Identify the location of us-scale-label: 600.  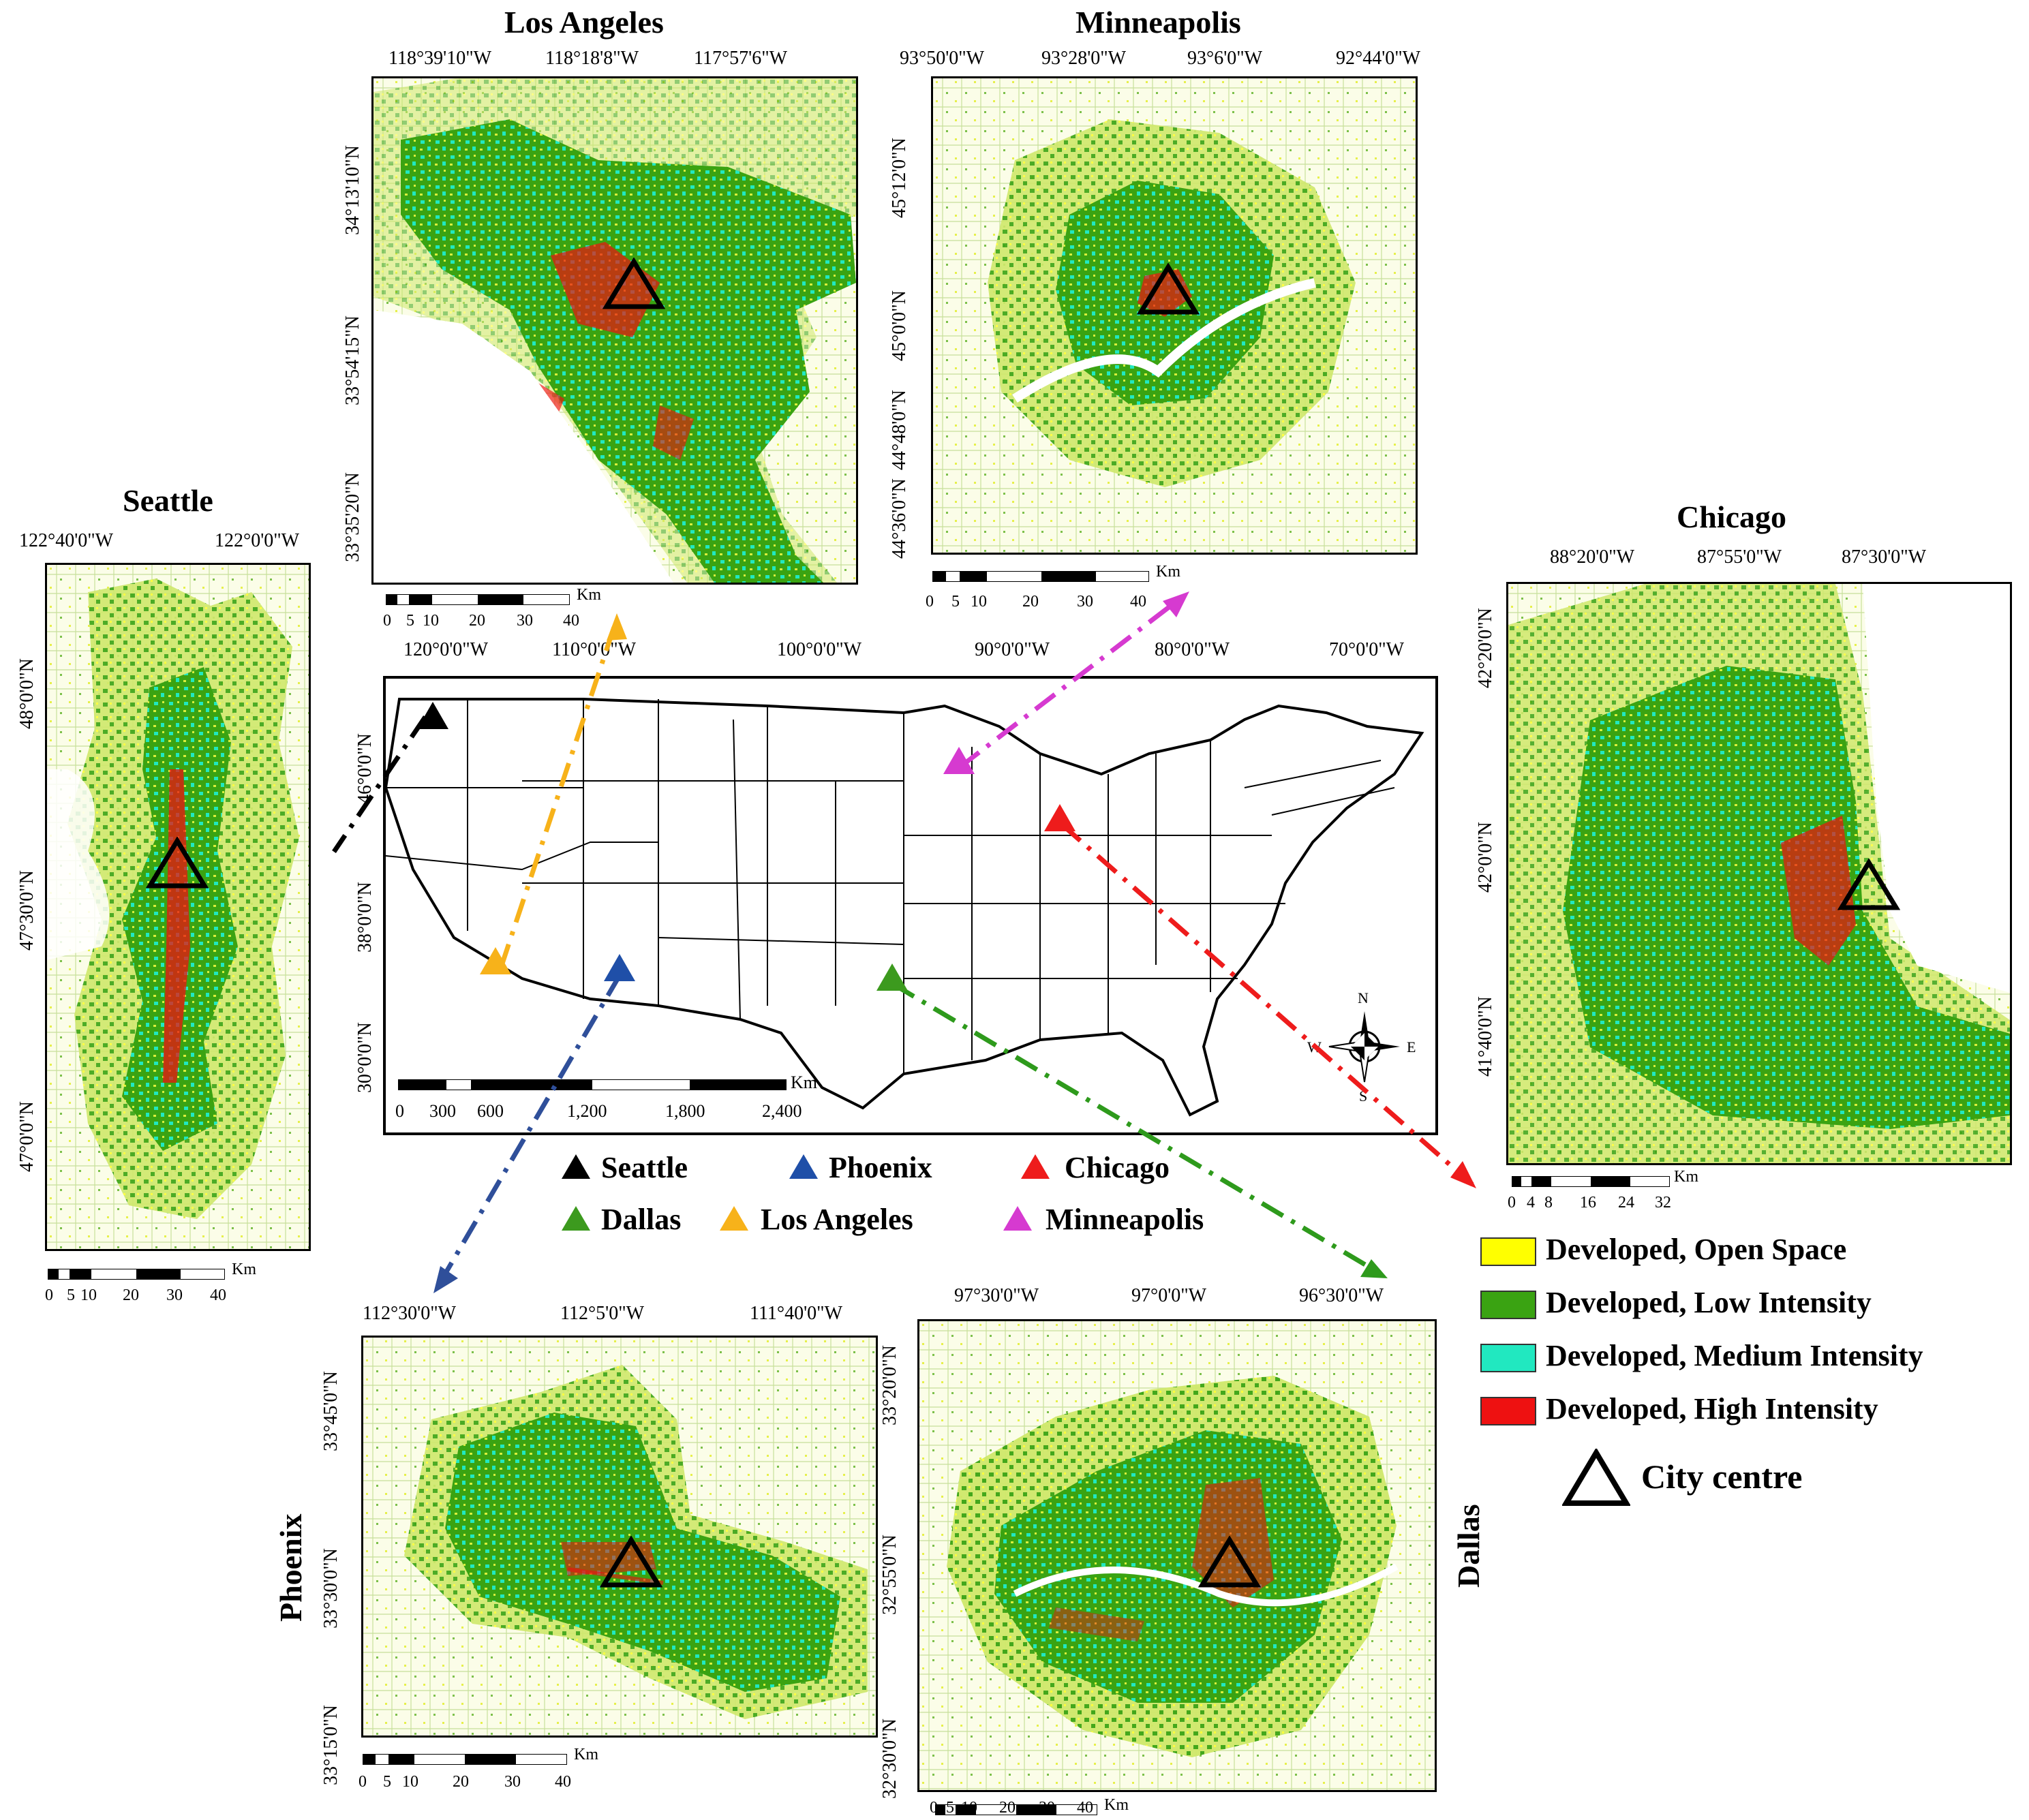
(490, 1111).